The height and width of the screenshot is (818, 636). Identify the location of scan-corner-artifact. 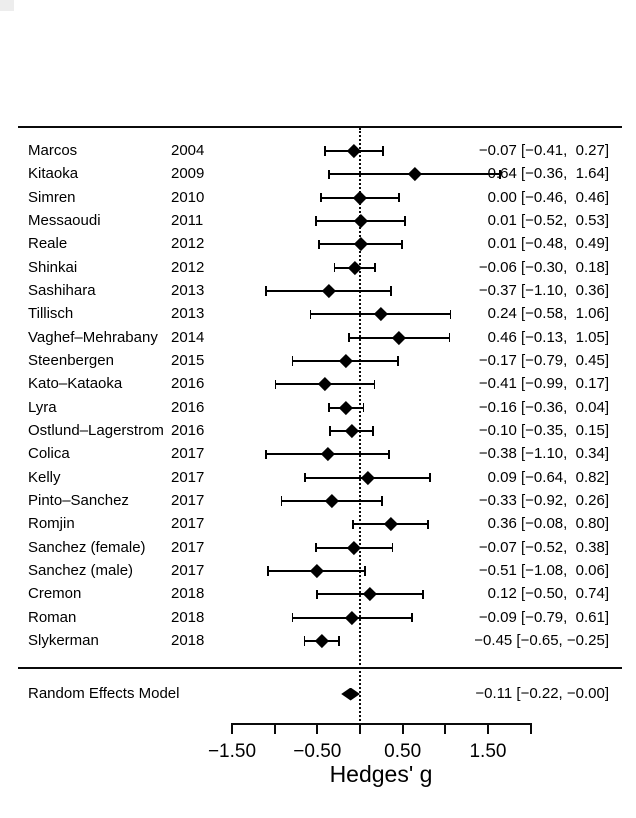
(7, 5).